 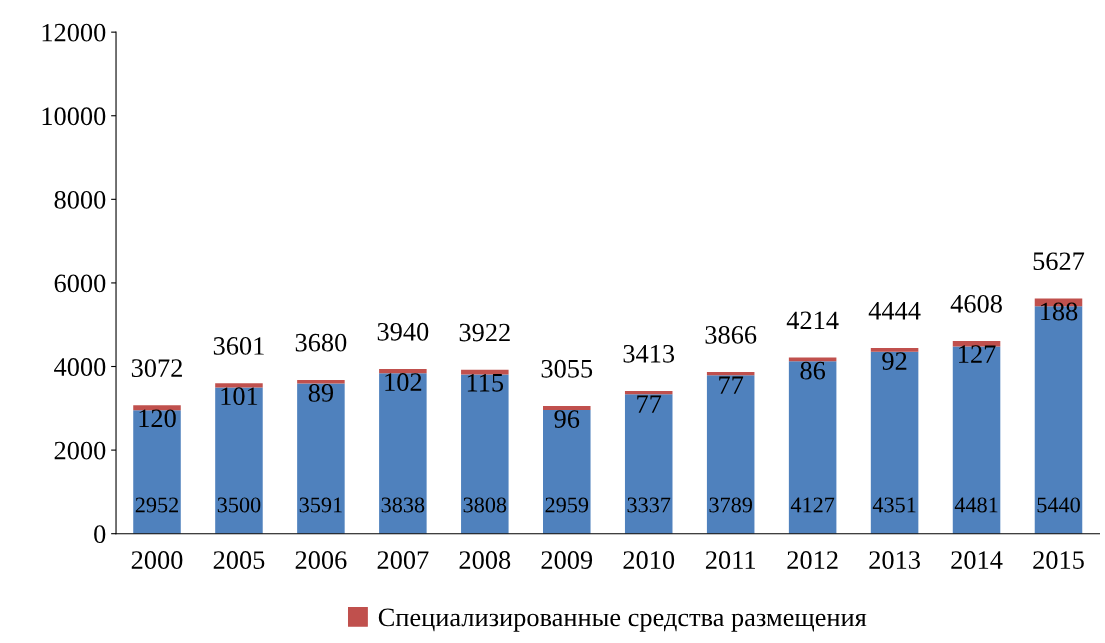 I want to click on total-label: 3055, so click(x=567, y=368).